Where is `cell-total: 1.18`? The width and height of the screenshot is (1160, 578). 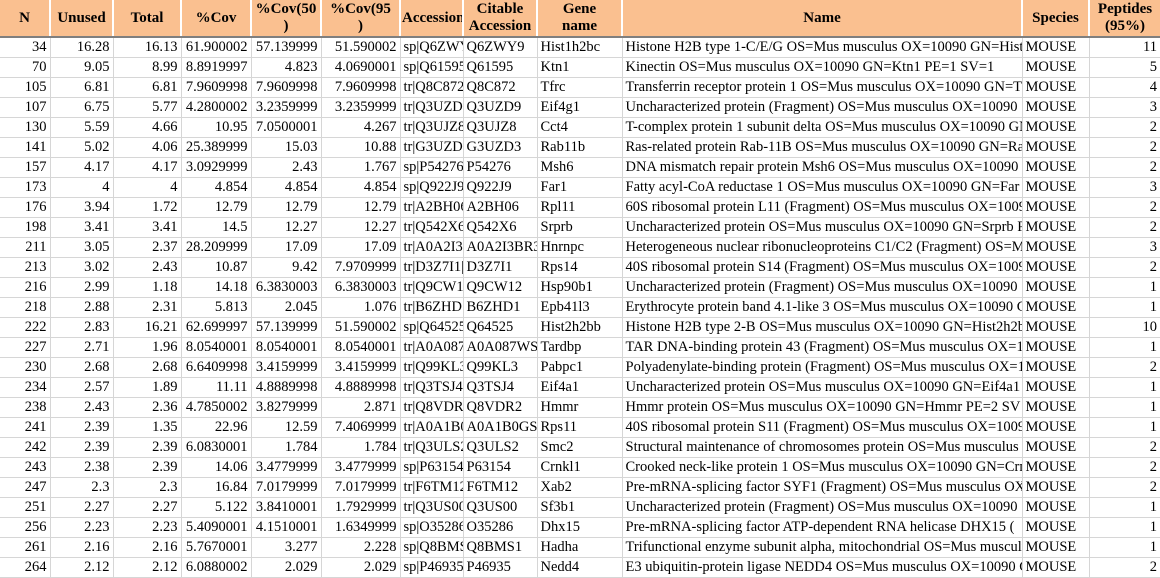 cell-total: 1.18 is located at coordinates (147, 287).